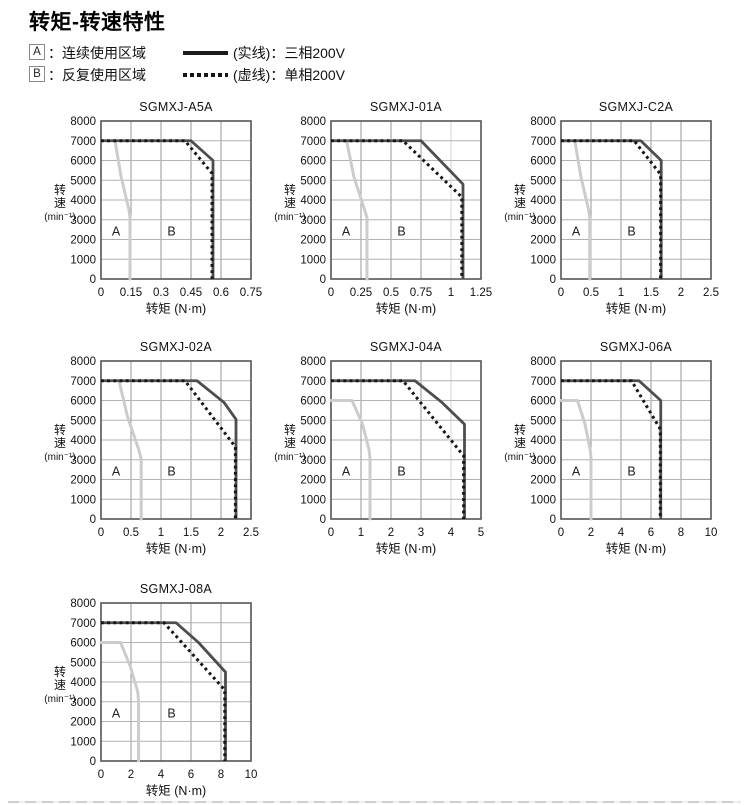 Image resolution: width=750 pixels, height=805 pixels. What do you see at coordinates (375, 74) in the screenshot?
I see `legend-row-region-b: B ：反复使用区域 (虚线)：单相200V` at bounding box center [375, 74].